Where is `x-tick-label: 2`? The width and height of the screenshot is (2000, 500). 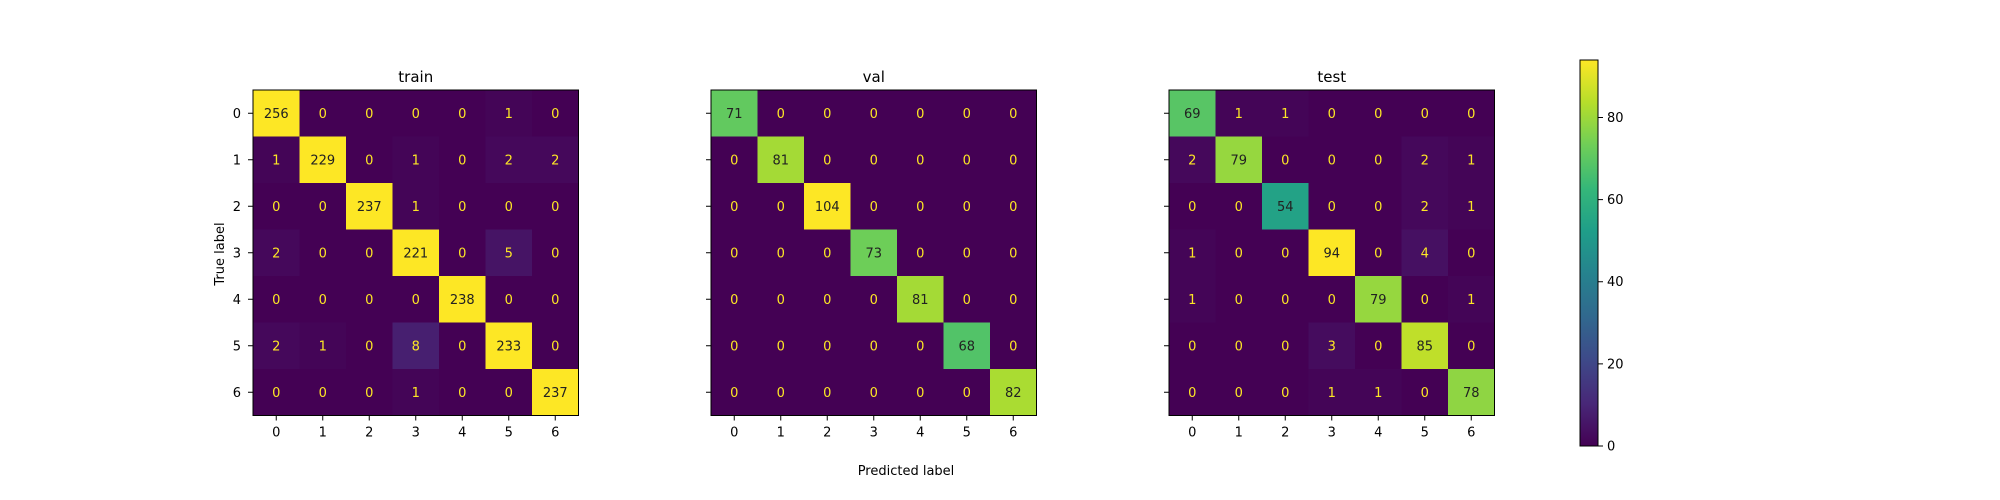
x-tick-label: 2 is located at coordinates (369, 433).